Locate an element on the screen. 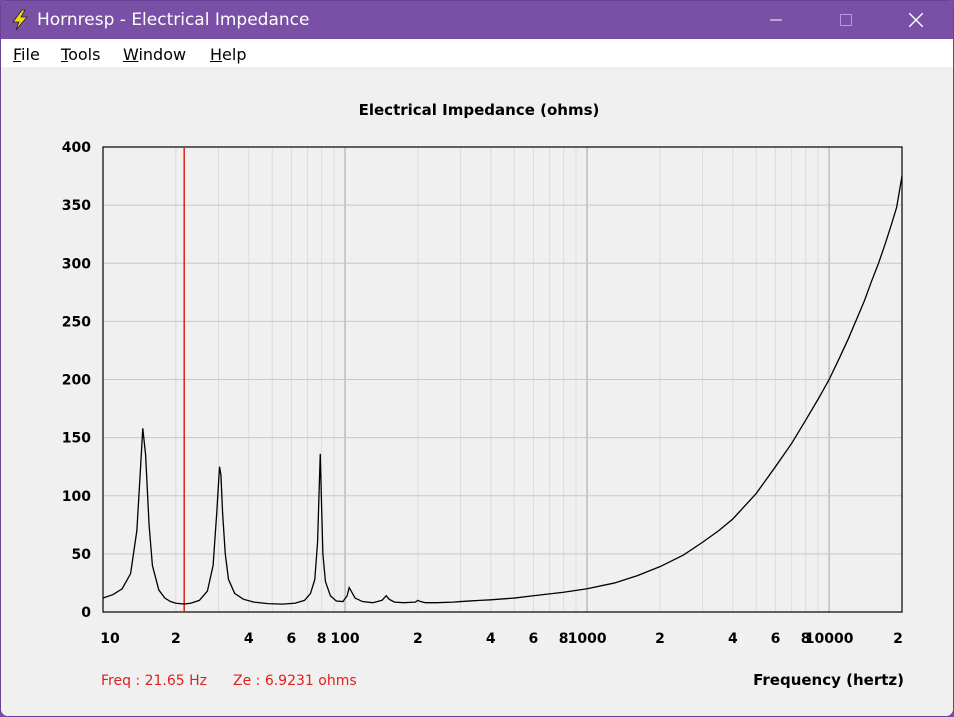  impedance-readout: Ze : 6.9231 ohms is located at coordinates (295, 681).